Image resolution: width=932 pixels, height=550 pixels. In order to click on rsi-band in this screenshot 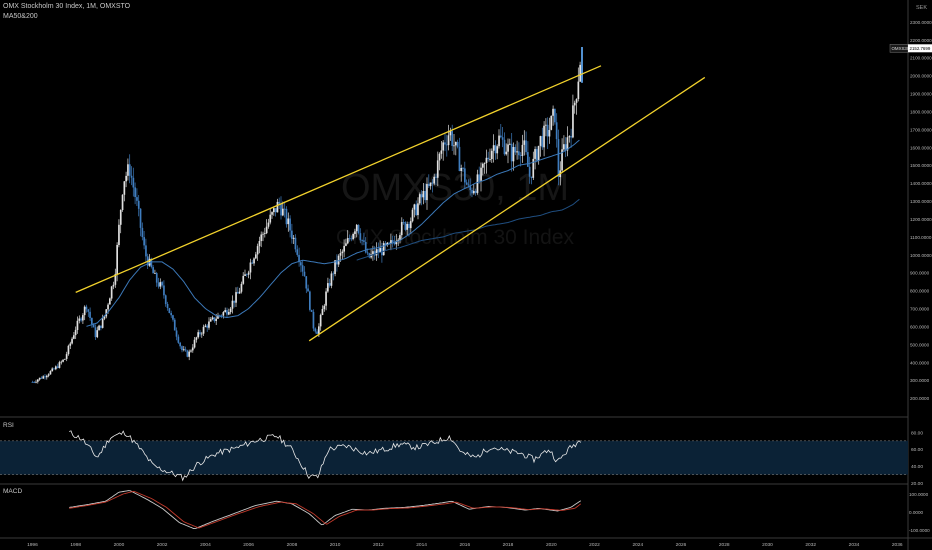, I will do `click(454, 457)`.